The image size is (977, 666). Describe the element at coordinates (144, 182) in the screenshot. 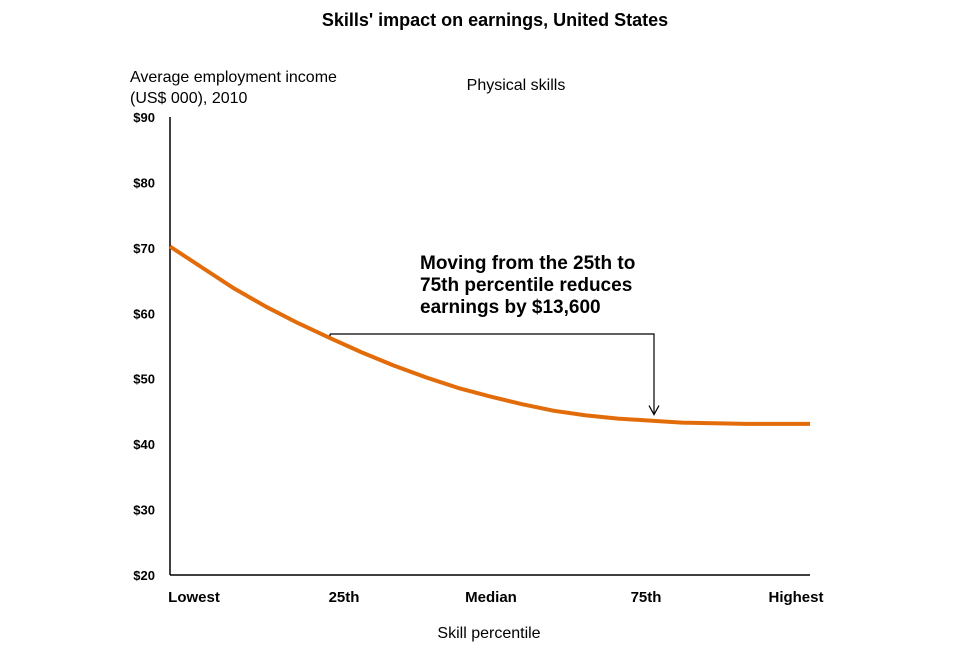

I see `y-tick-label: $80` at that location.